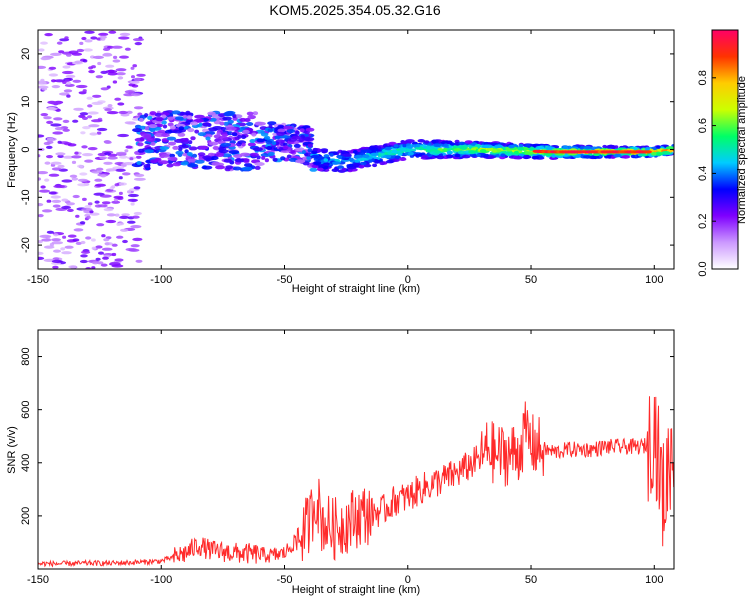 The width and height of the screenshot is (750, 600). Describe the element at coordinates (703, 125) in the screenshot. I see `colorbar-tick-label: 0.6` at that location.